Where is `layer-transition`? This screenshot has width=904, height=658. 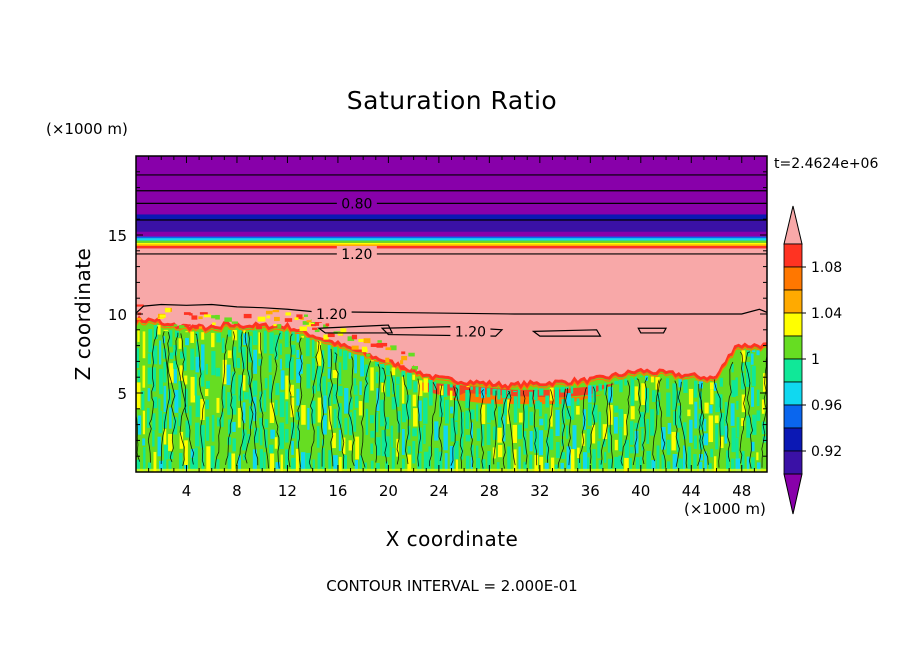
layer-transition is located at coordinates (451, 239).